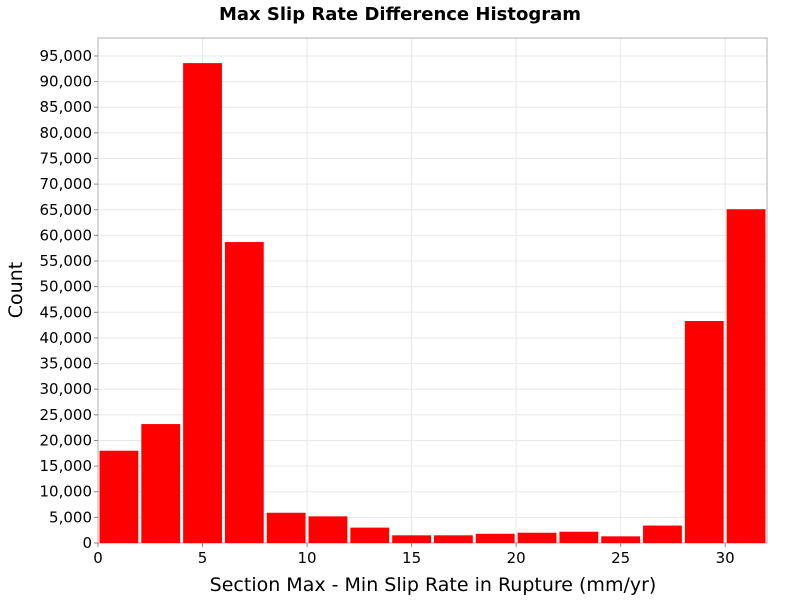 The height and width of the screenshot is (600, 800). I want to click on y-tick-label: 10,000, so click(66, 492).